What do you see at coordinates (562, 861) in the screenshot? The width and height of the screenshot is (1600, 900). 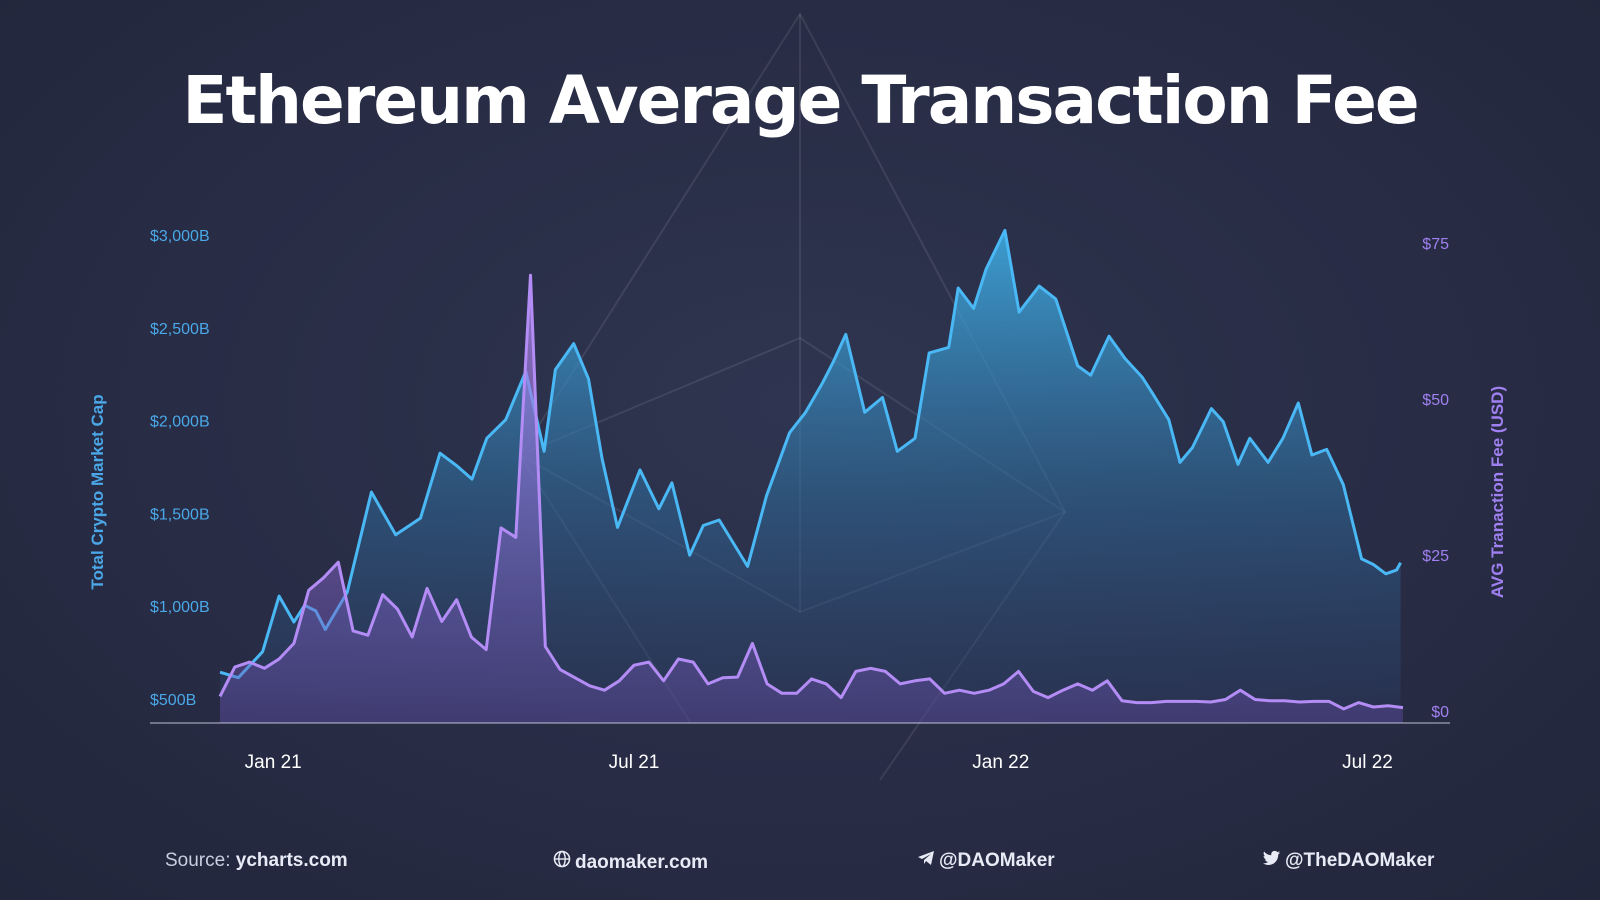 I see `globe-icon` at bounding box center [562, 861].